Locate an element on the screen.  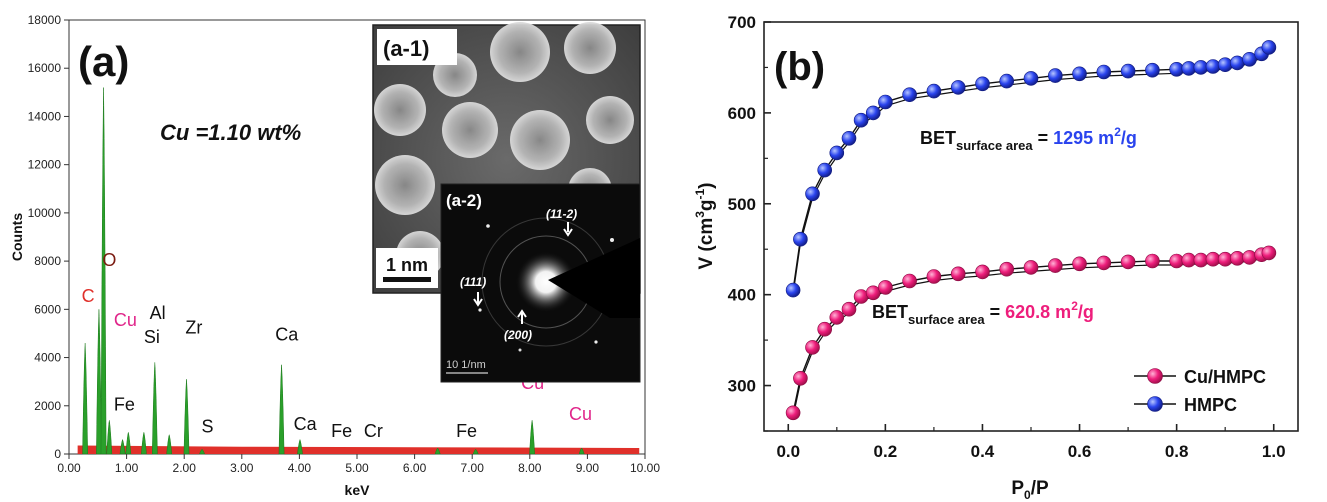
element-label-cu: Cu is located at coordinates (125, 320).